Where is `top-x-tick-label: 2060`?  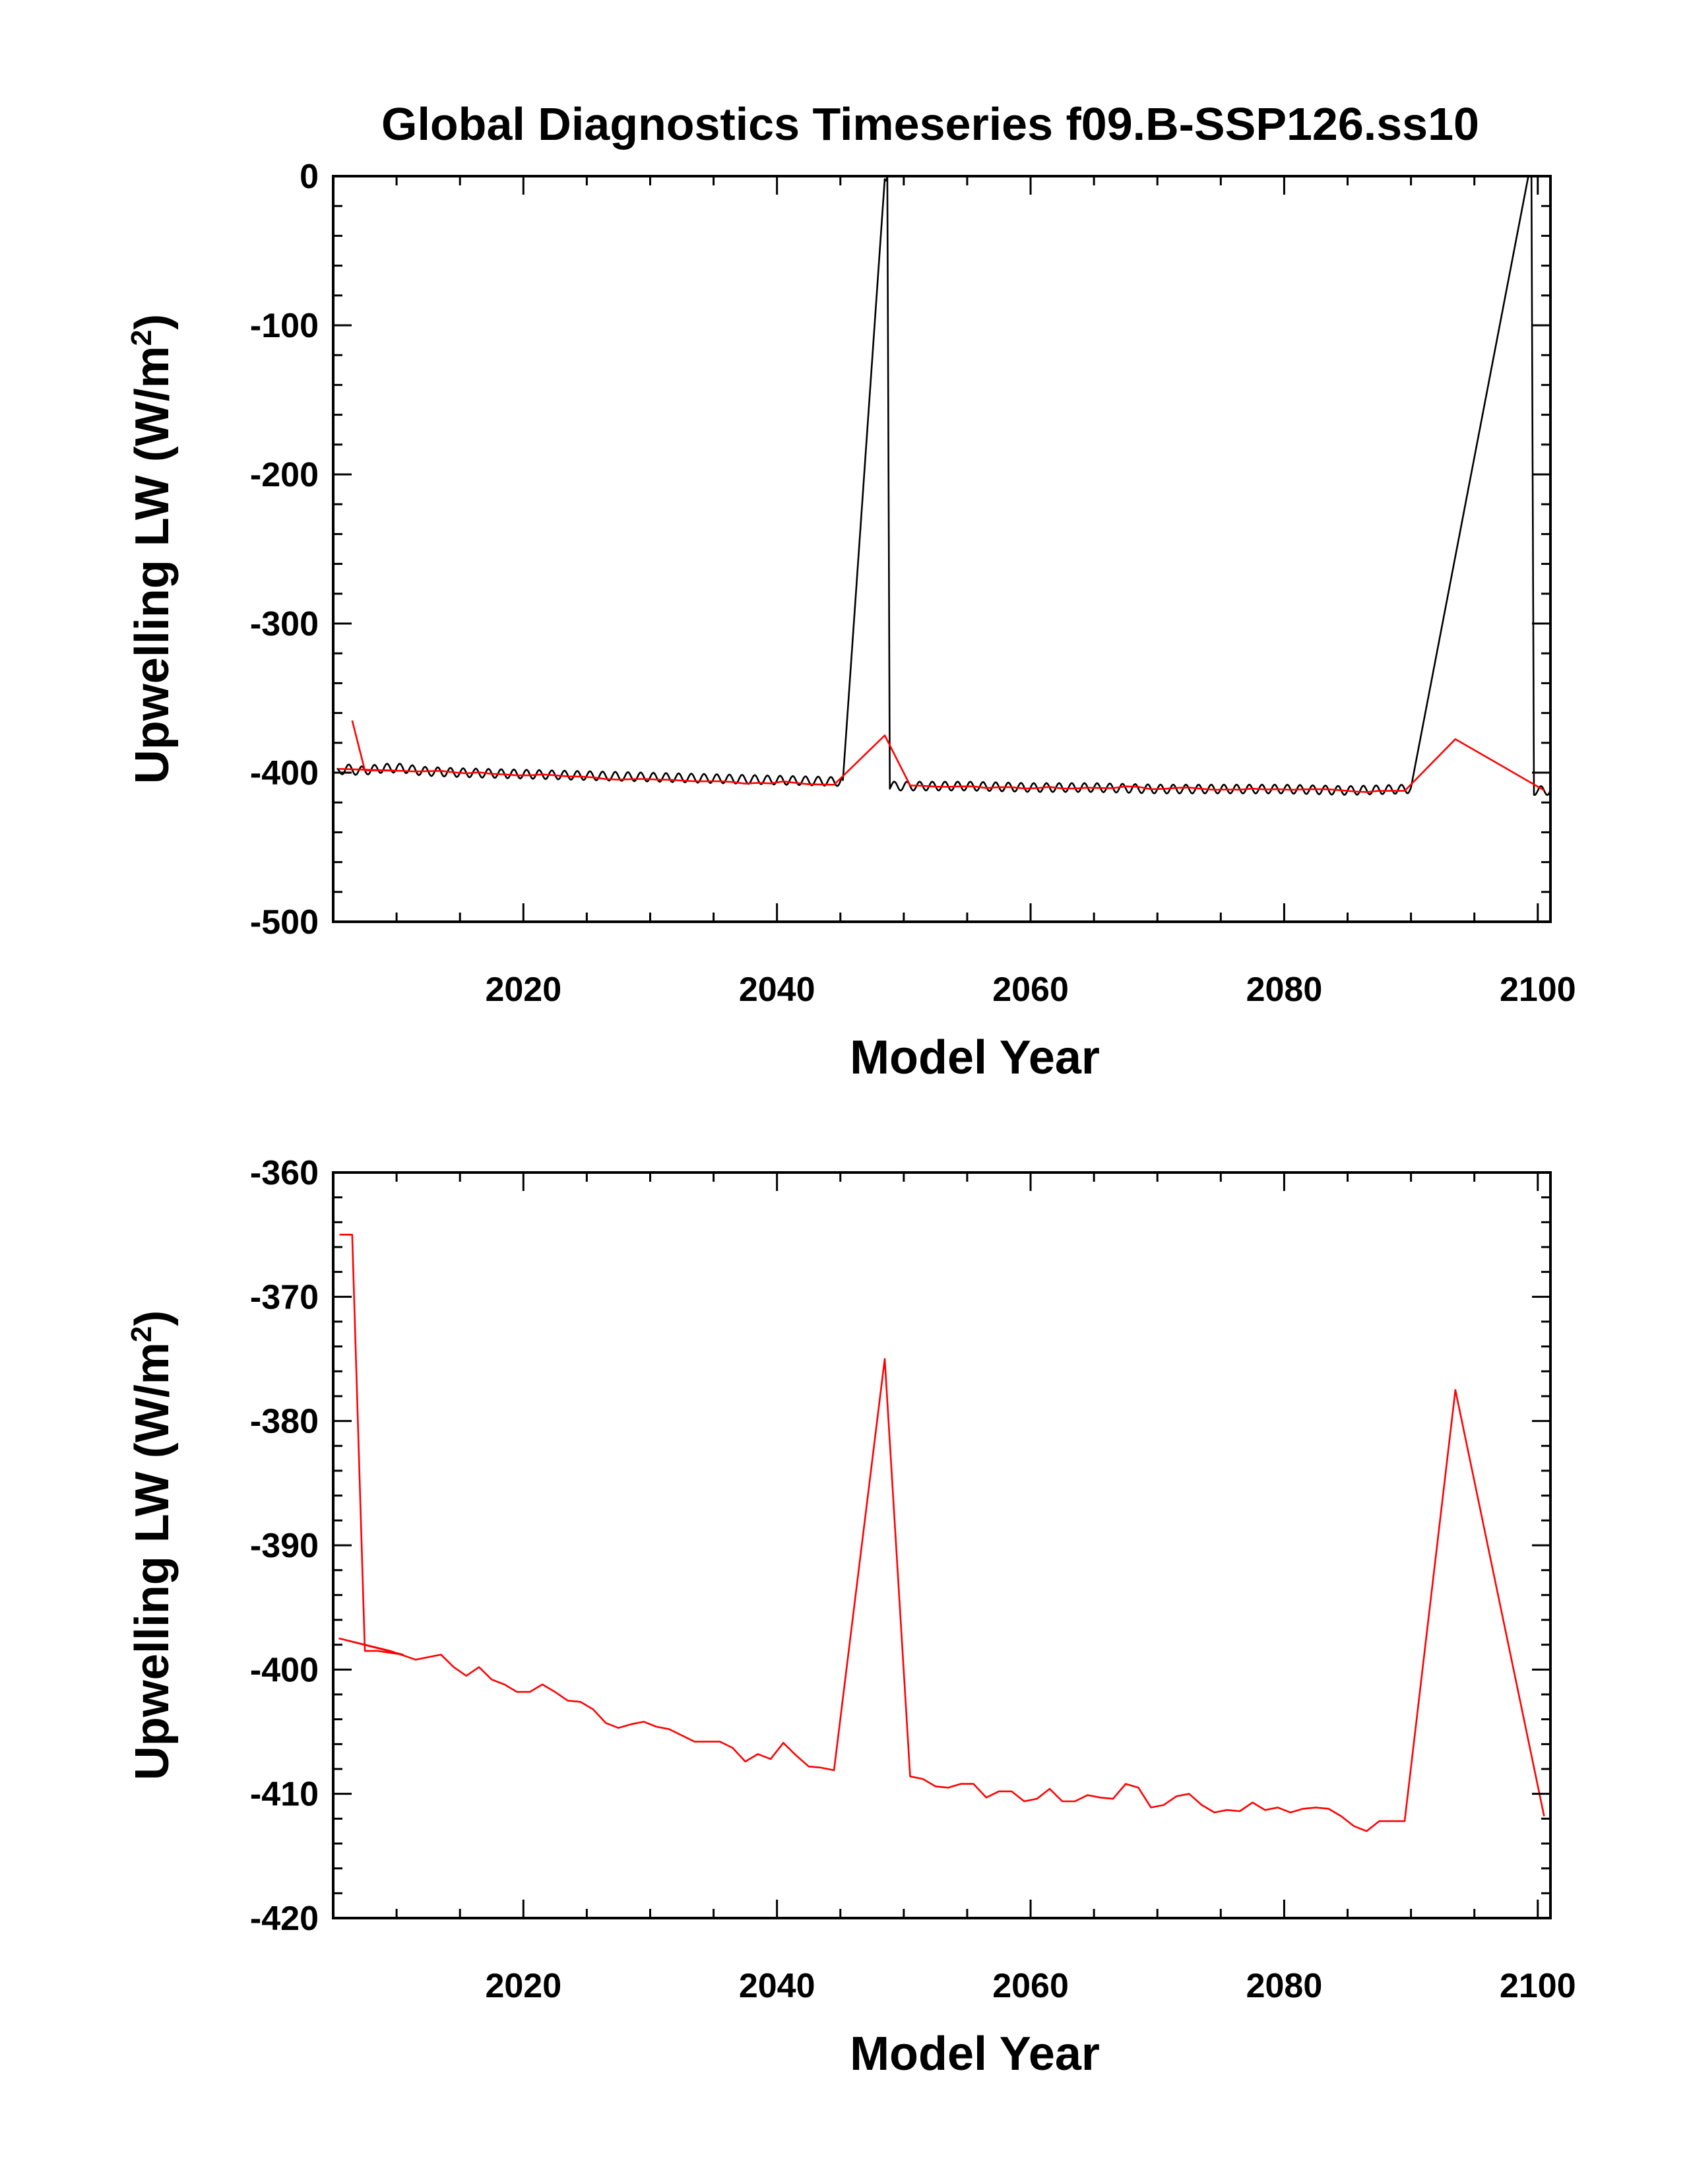 top-x-tick-label: 2060 is located at coordinates (1030, 990).